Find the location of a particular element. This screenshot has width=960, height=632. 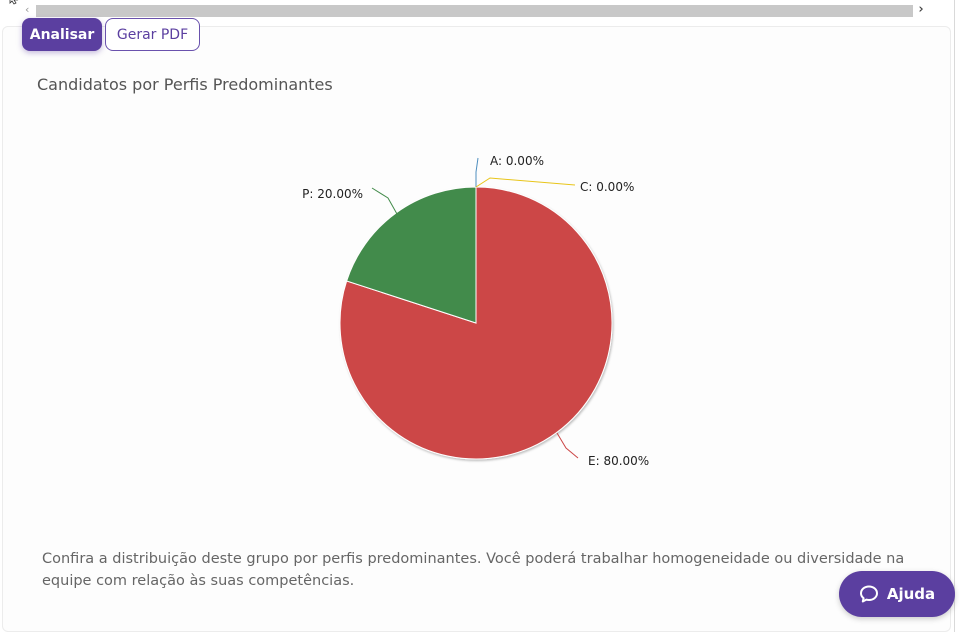

help-label: Ajuda is located at coordinates (911, 594).